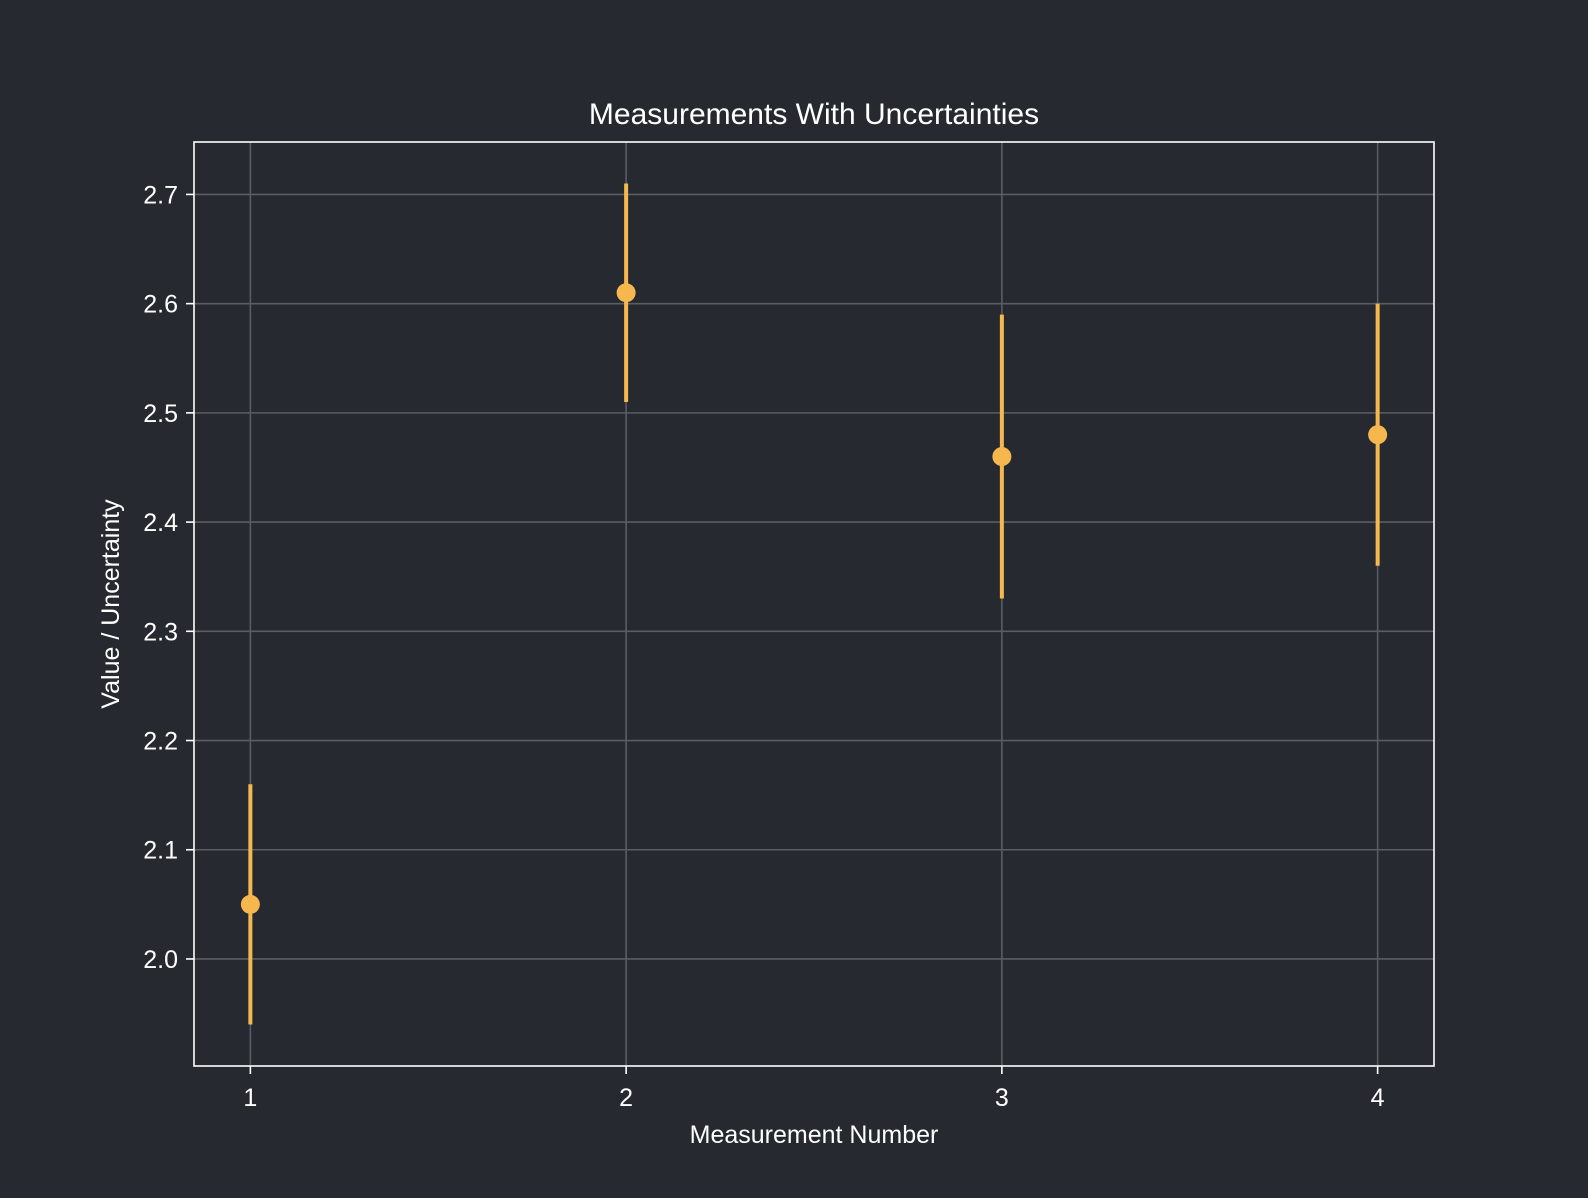  Describe the element at coordinates (111, 604) in the screenshot. I see `y-axis-label: Value / Uncertainty` at that location.